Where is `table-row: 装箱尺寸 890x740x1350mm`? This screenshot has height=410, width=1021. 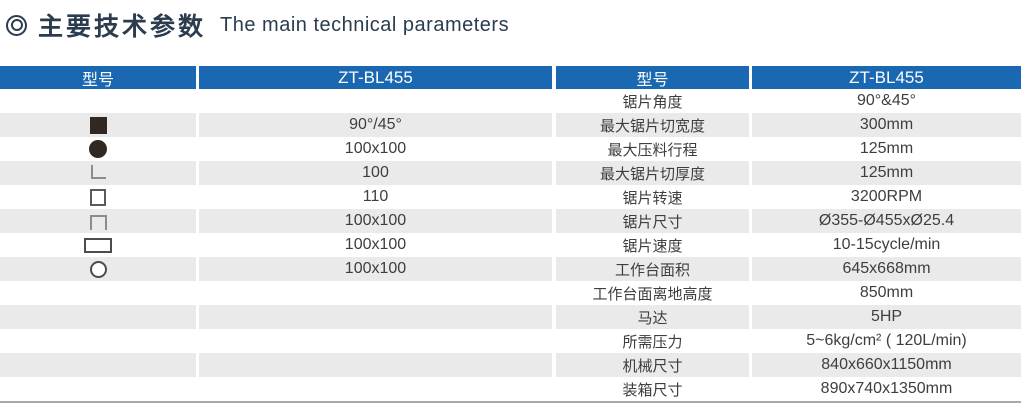
table-row: 装箱尺寸 890x740x1350mm is located at coordinates (510, 389).